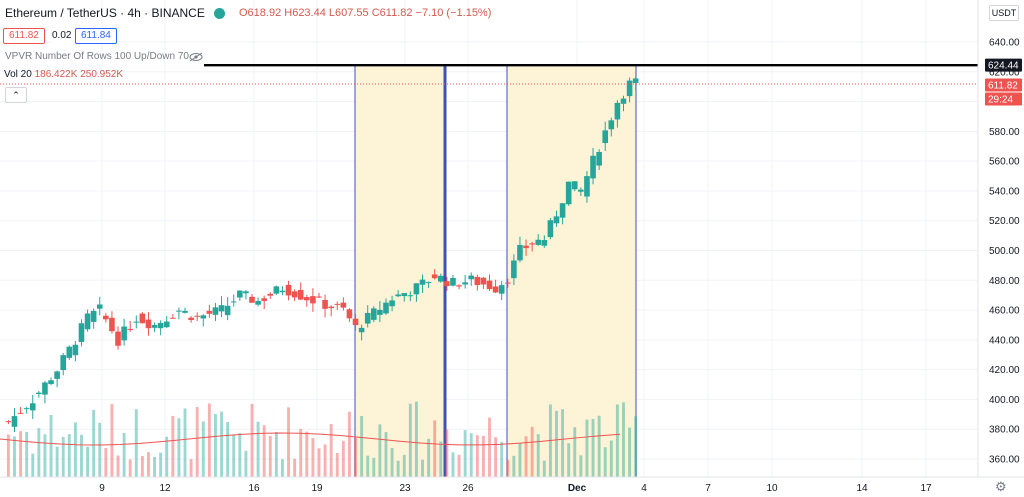 The width and height of the screenshot is (1024, 497). I want to click on symbol-title: Ethereum / TetherUS · 4h · BINANCE, so click(105, 13).